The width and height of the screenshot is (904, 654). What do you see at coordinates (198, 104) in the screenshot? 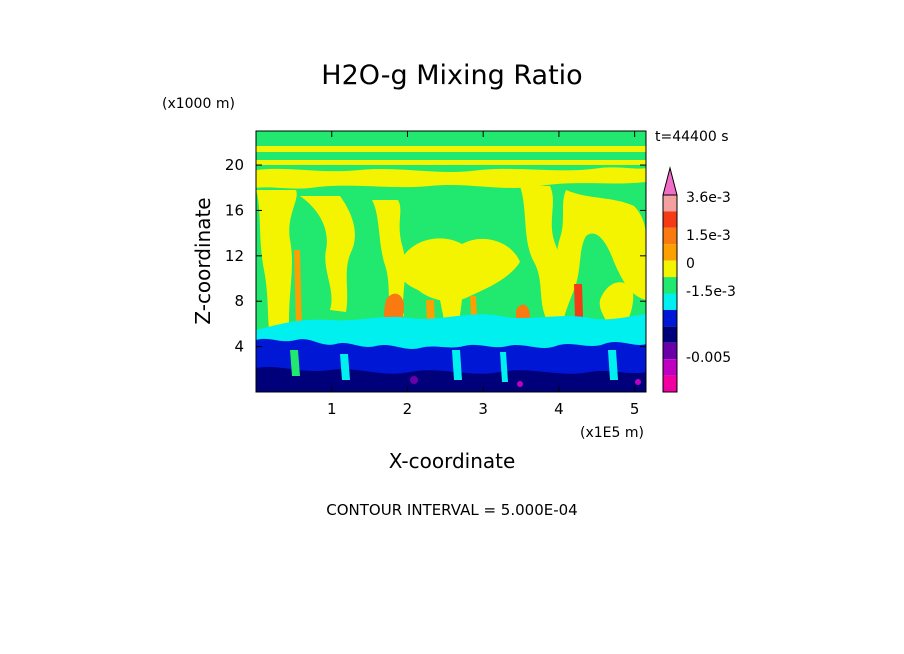
I see `y-units: (x1000 m)` at bounding box center [198, 104].